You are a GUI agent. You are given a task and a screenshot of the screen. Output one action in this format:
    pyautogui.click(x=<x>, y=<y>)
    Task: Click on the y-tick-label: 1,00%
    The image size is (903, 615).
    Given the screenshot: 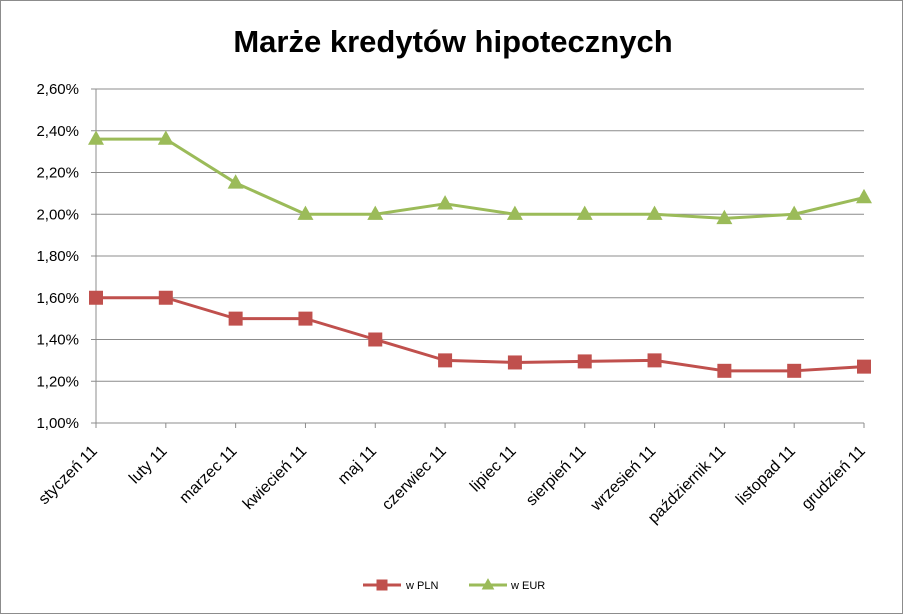 What is the action you would take?
    pyautogui.click(x=57, y=423)
    